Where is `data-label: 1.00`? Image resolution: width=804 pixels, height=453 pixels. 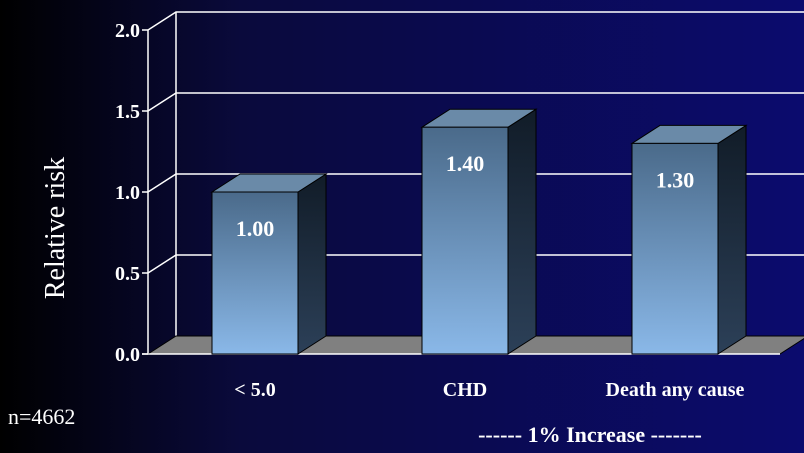 data-label: 1.00 is located at coordinates (255, 228).